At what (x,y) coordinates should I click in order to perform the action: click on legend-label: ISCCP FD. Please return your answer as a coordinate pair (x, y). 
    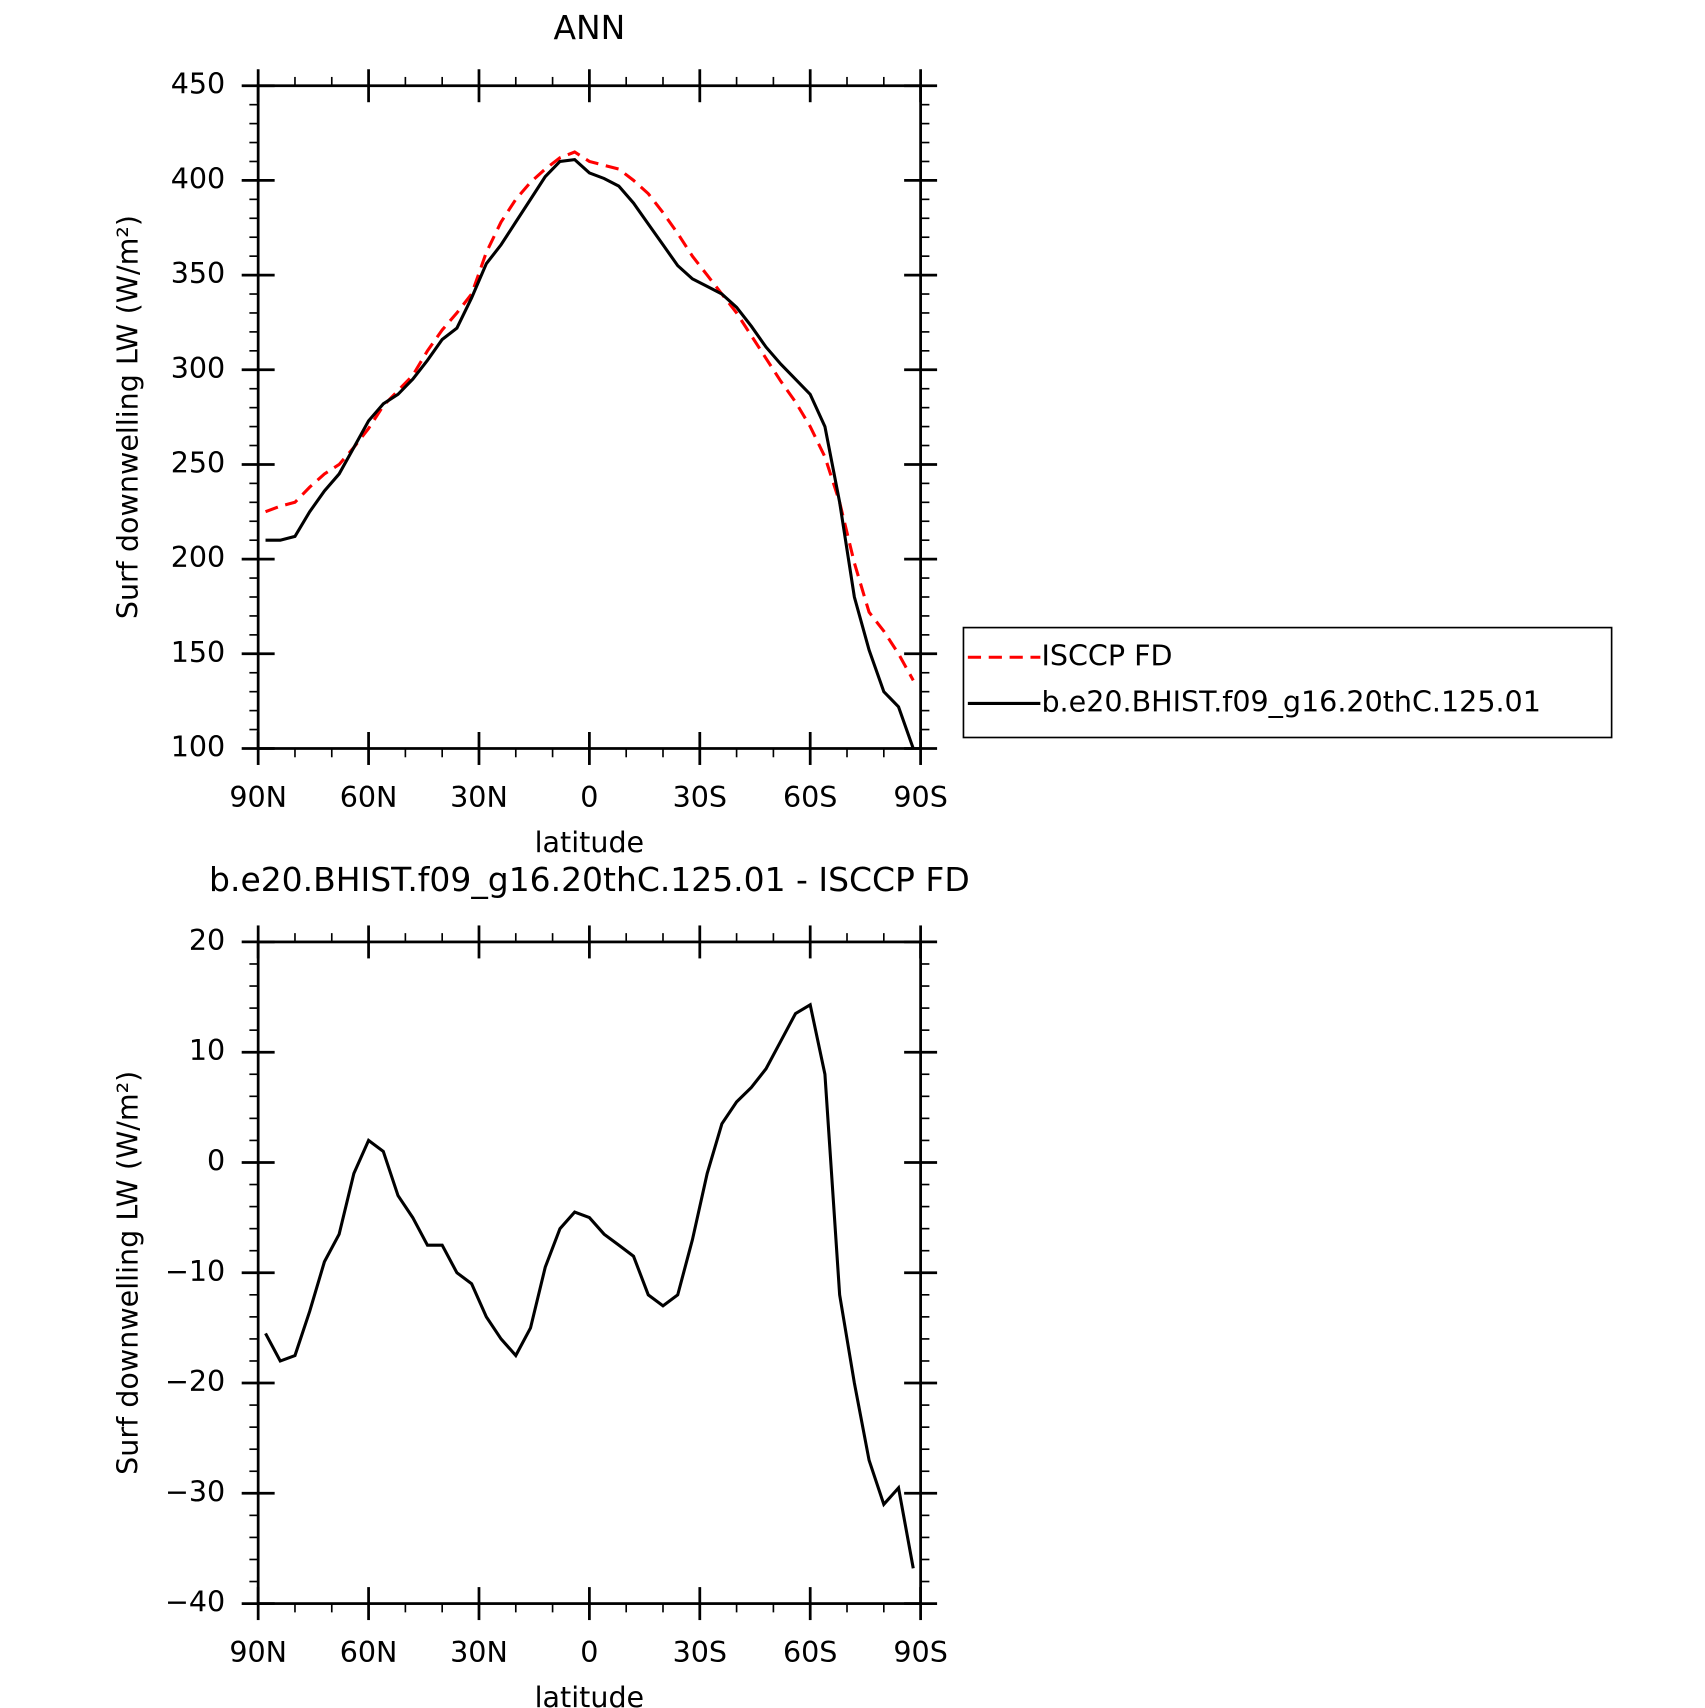
    Looking at the image, I should click on (1106, 655).